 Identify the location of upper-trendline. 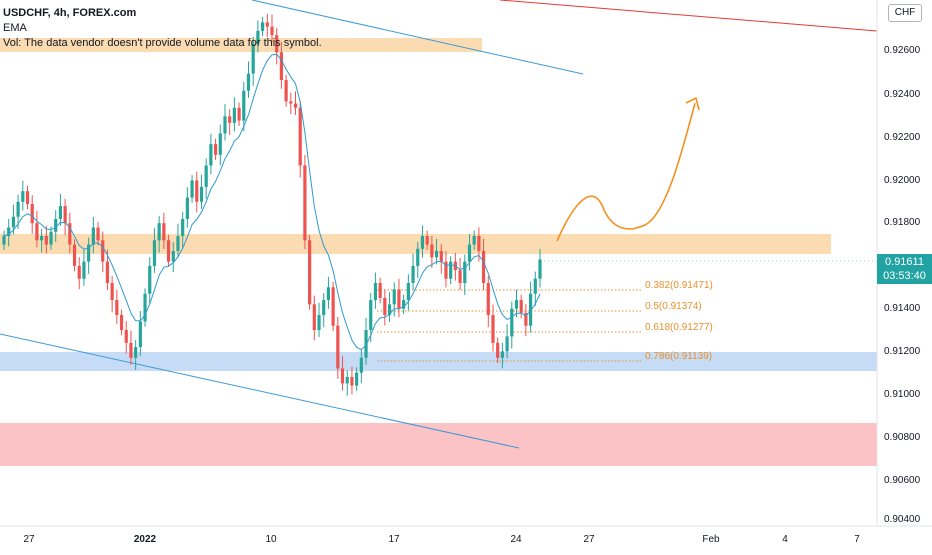
(417, 37).